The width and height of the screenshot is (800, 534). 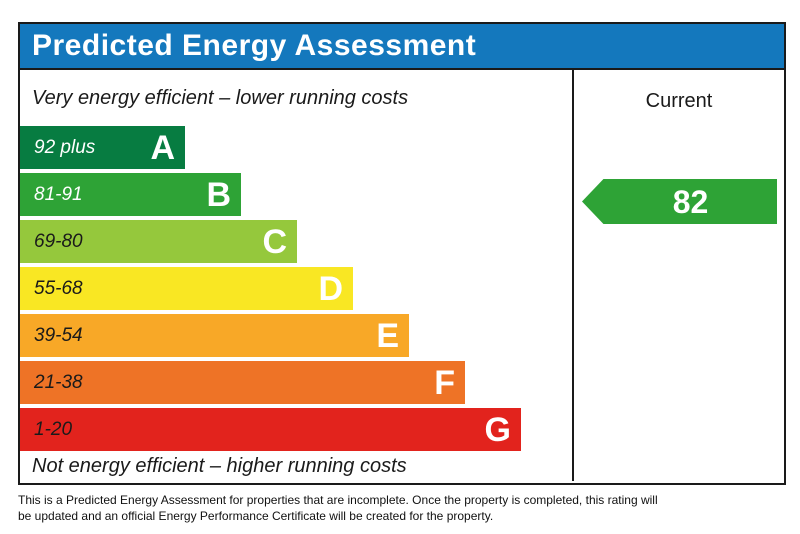 I want to click on band-letter: A, so click(x=162, y=147).